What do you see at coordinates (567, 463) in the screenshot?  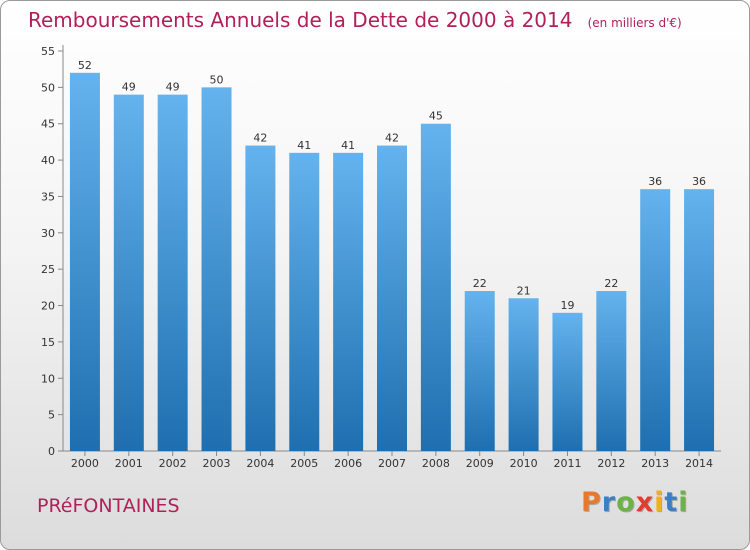 I see `x-tick-label: 2011` at bounding box center [567, 463].